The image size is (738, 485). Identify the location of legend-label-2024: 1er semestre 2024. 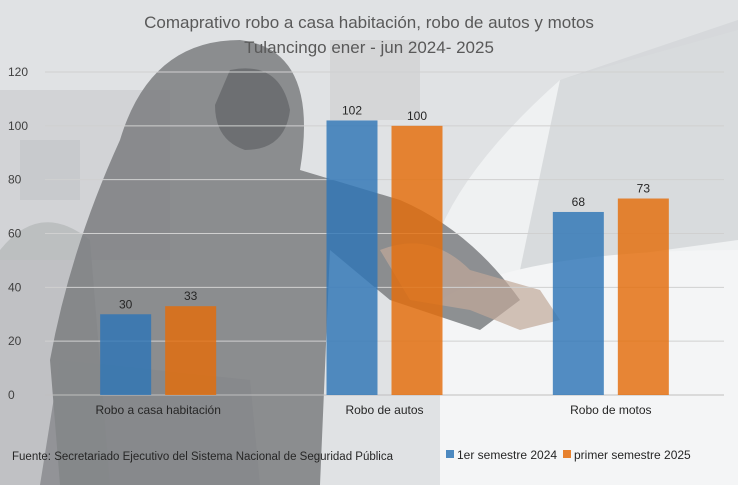
(507, 455).